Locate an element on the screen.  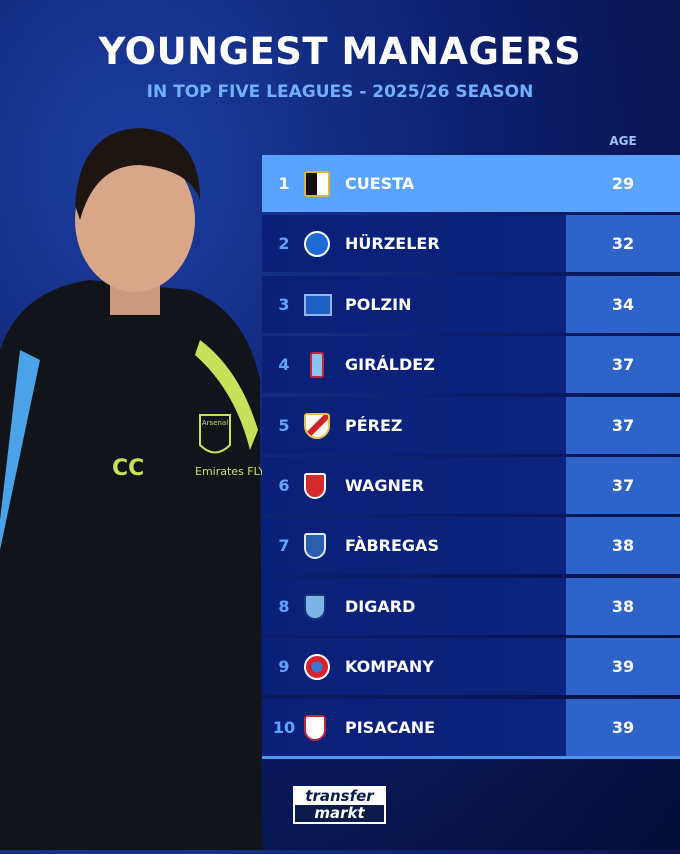
table-row: 8 DIGARD 38 is located at coordinates (471, 606).